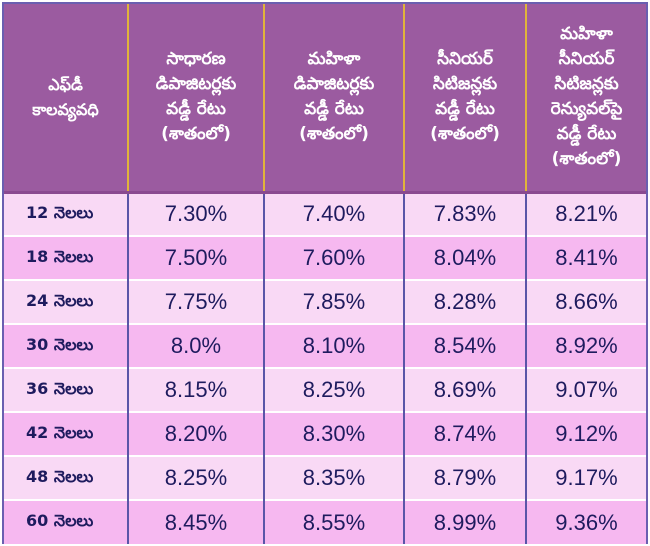 The image size is (650, 546). I want to click on header-women-rate: మహిళా డిపాజిటర్లకు వడ్డీ రేటు (శాతంలో), so click(333, 99).